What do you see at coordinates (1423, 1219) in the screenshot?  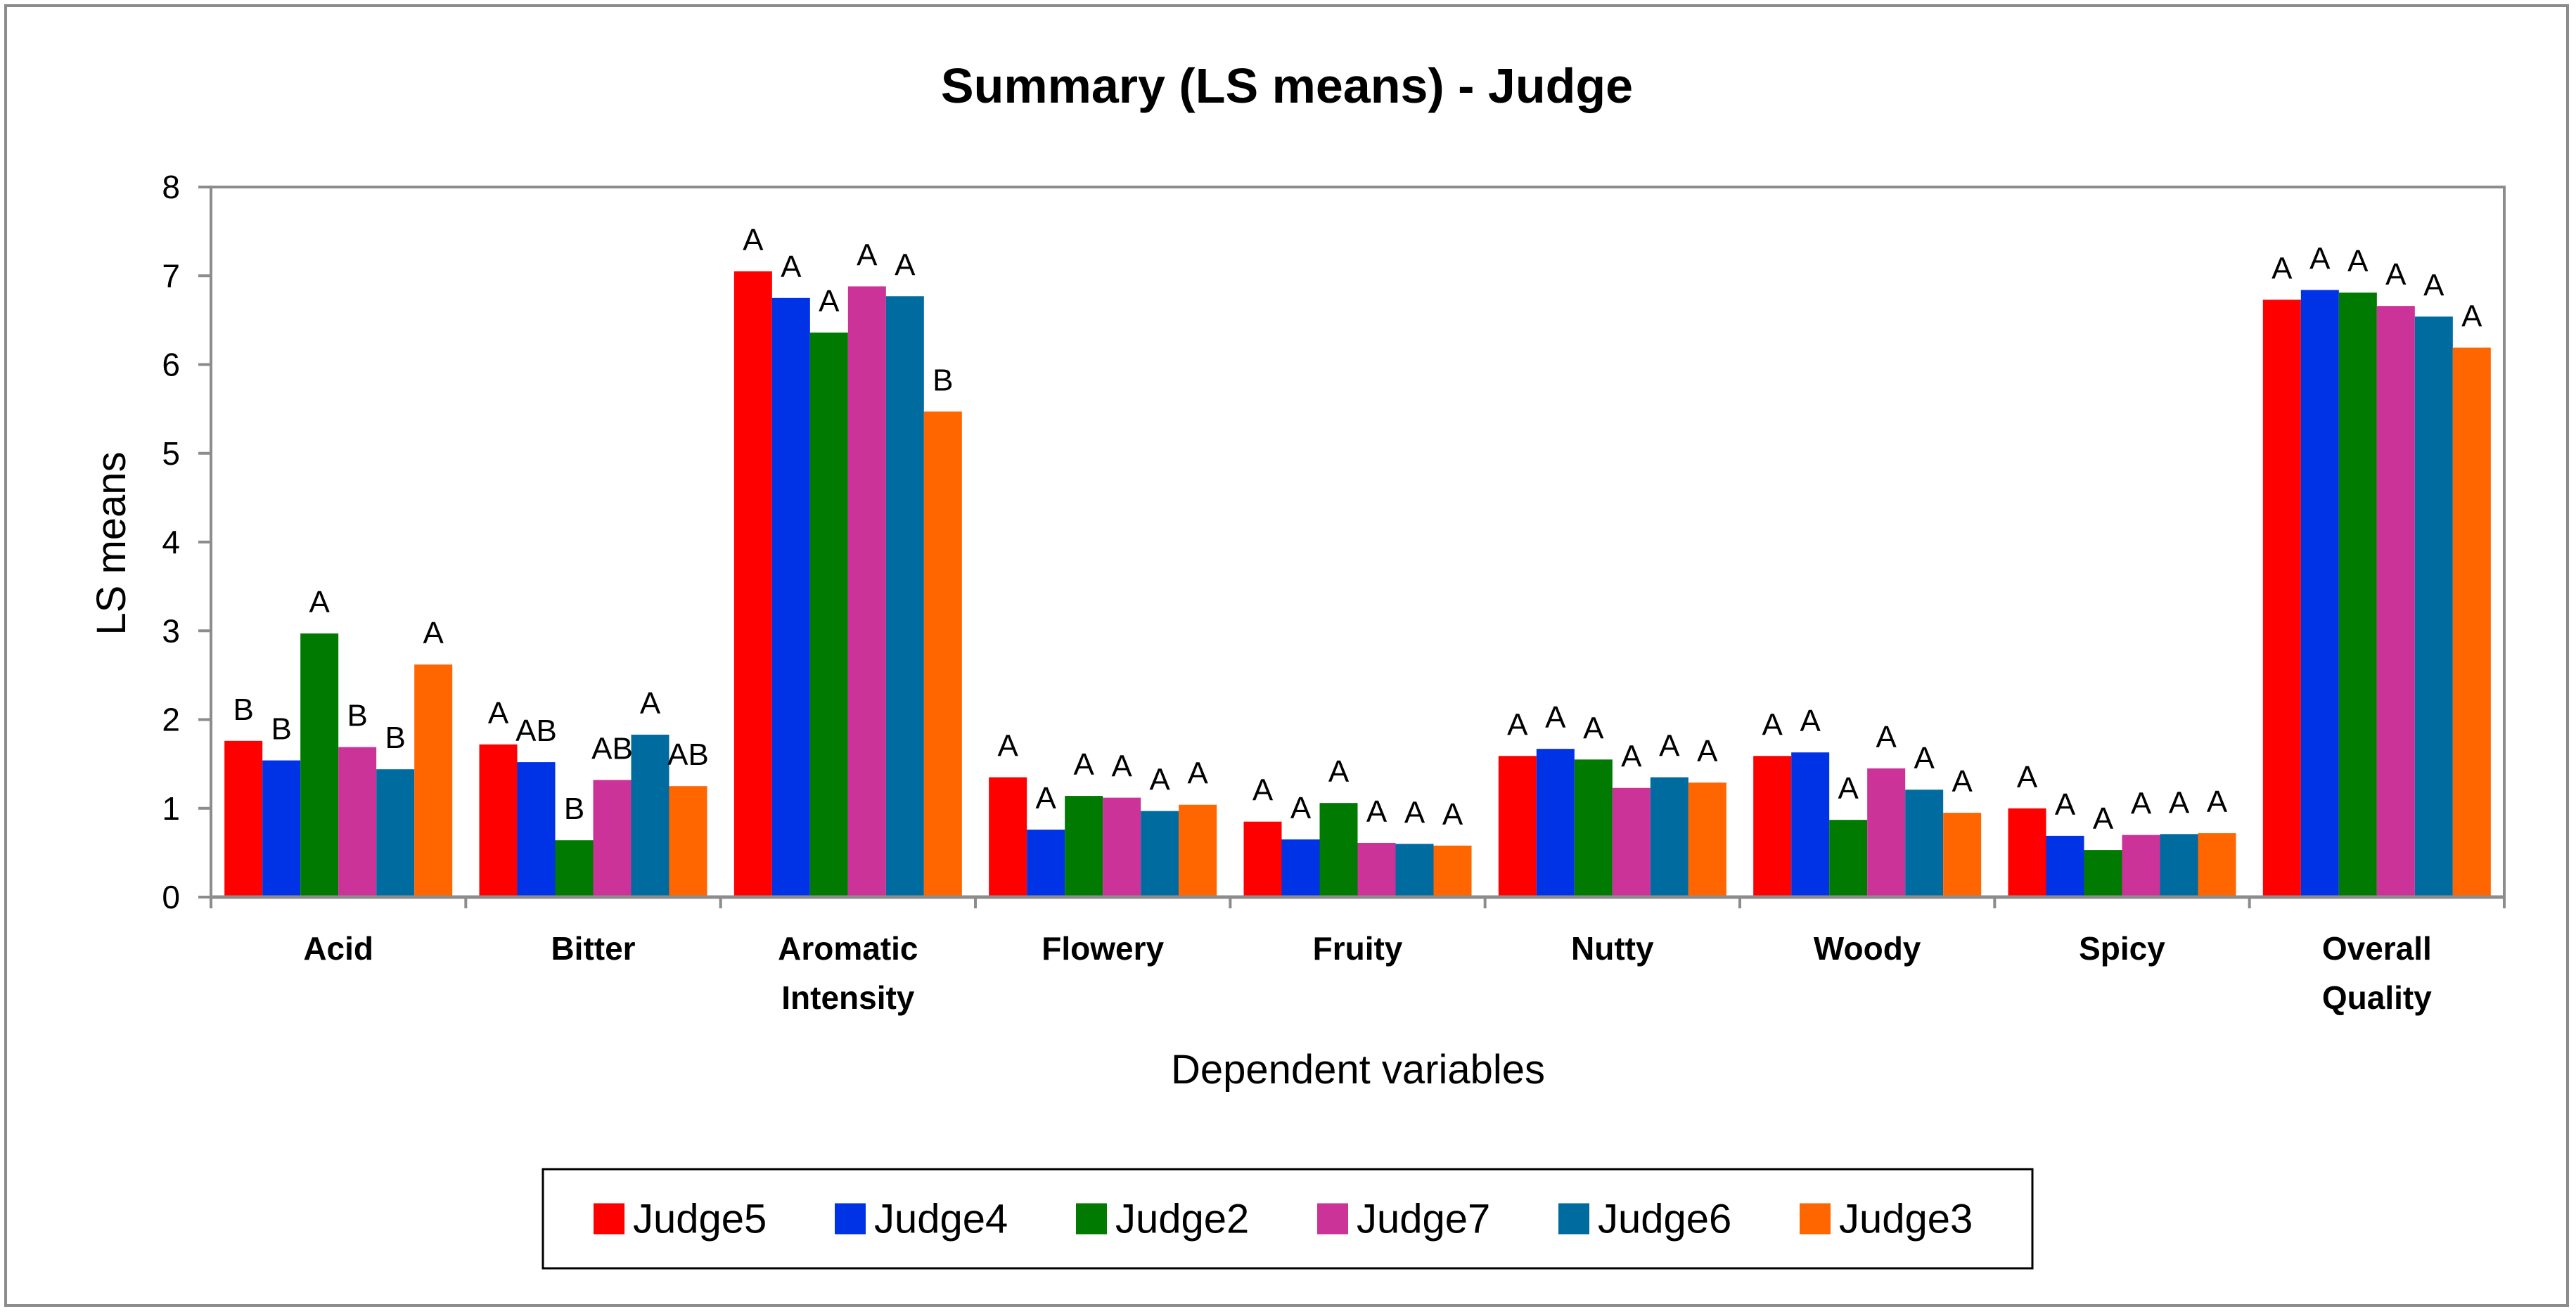 I see `legend-label-judge7: Judge7` at bounding box center [1423, 1219].